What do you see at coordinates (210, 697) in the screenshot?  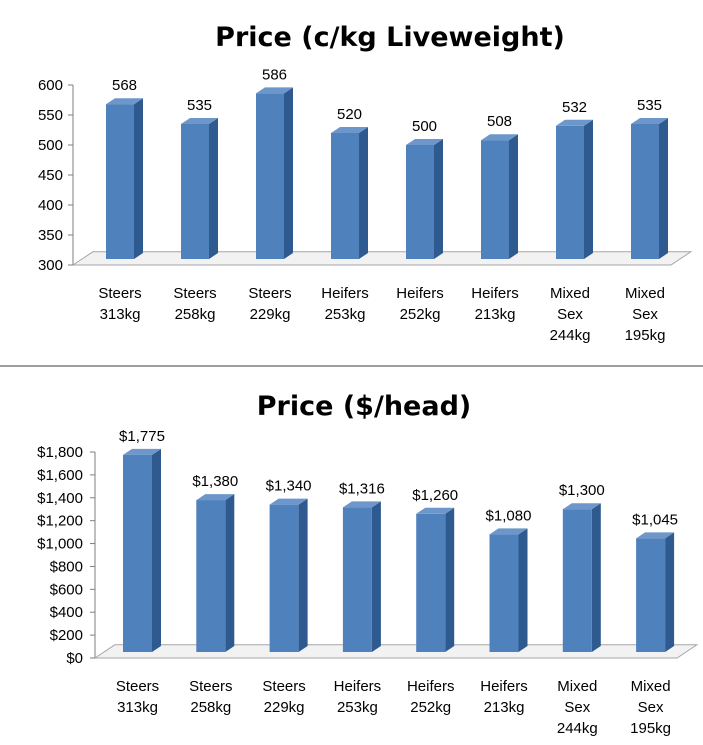 I see `chart2-category-label: Steers 258kg` at bounding box center [210, 697].